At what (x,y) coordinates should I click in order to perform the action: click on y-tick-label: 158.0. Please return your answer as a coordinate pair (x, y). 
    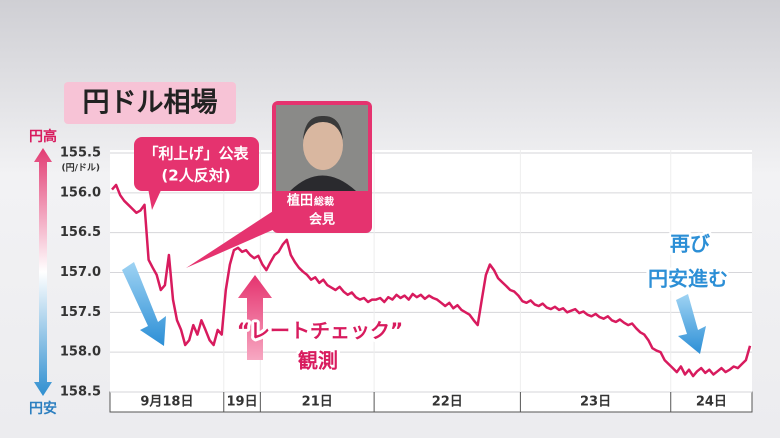
    Looking at the image, I should click on (80, 352).